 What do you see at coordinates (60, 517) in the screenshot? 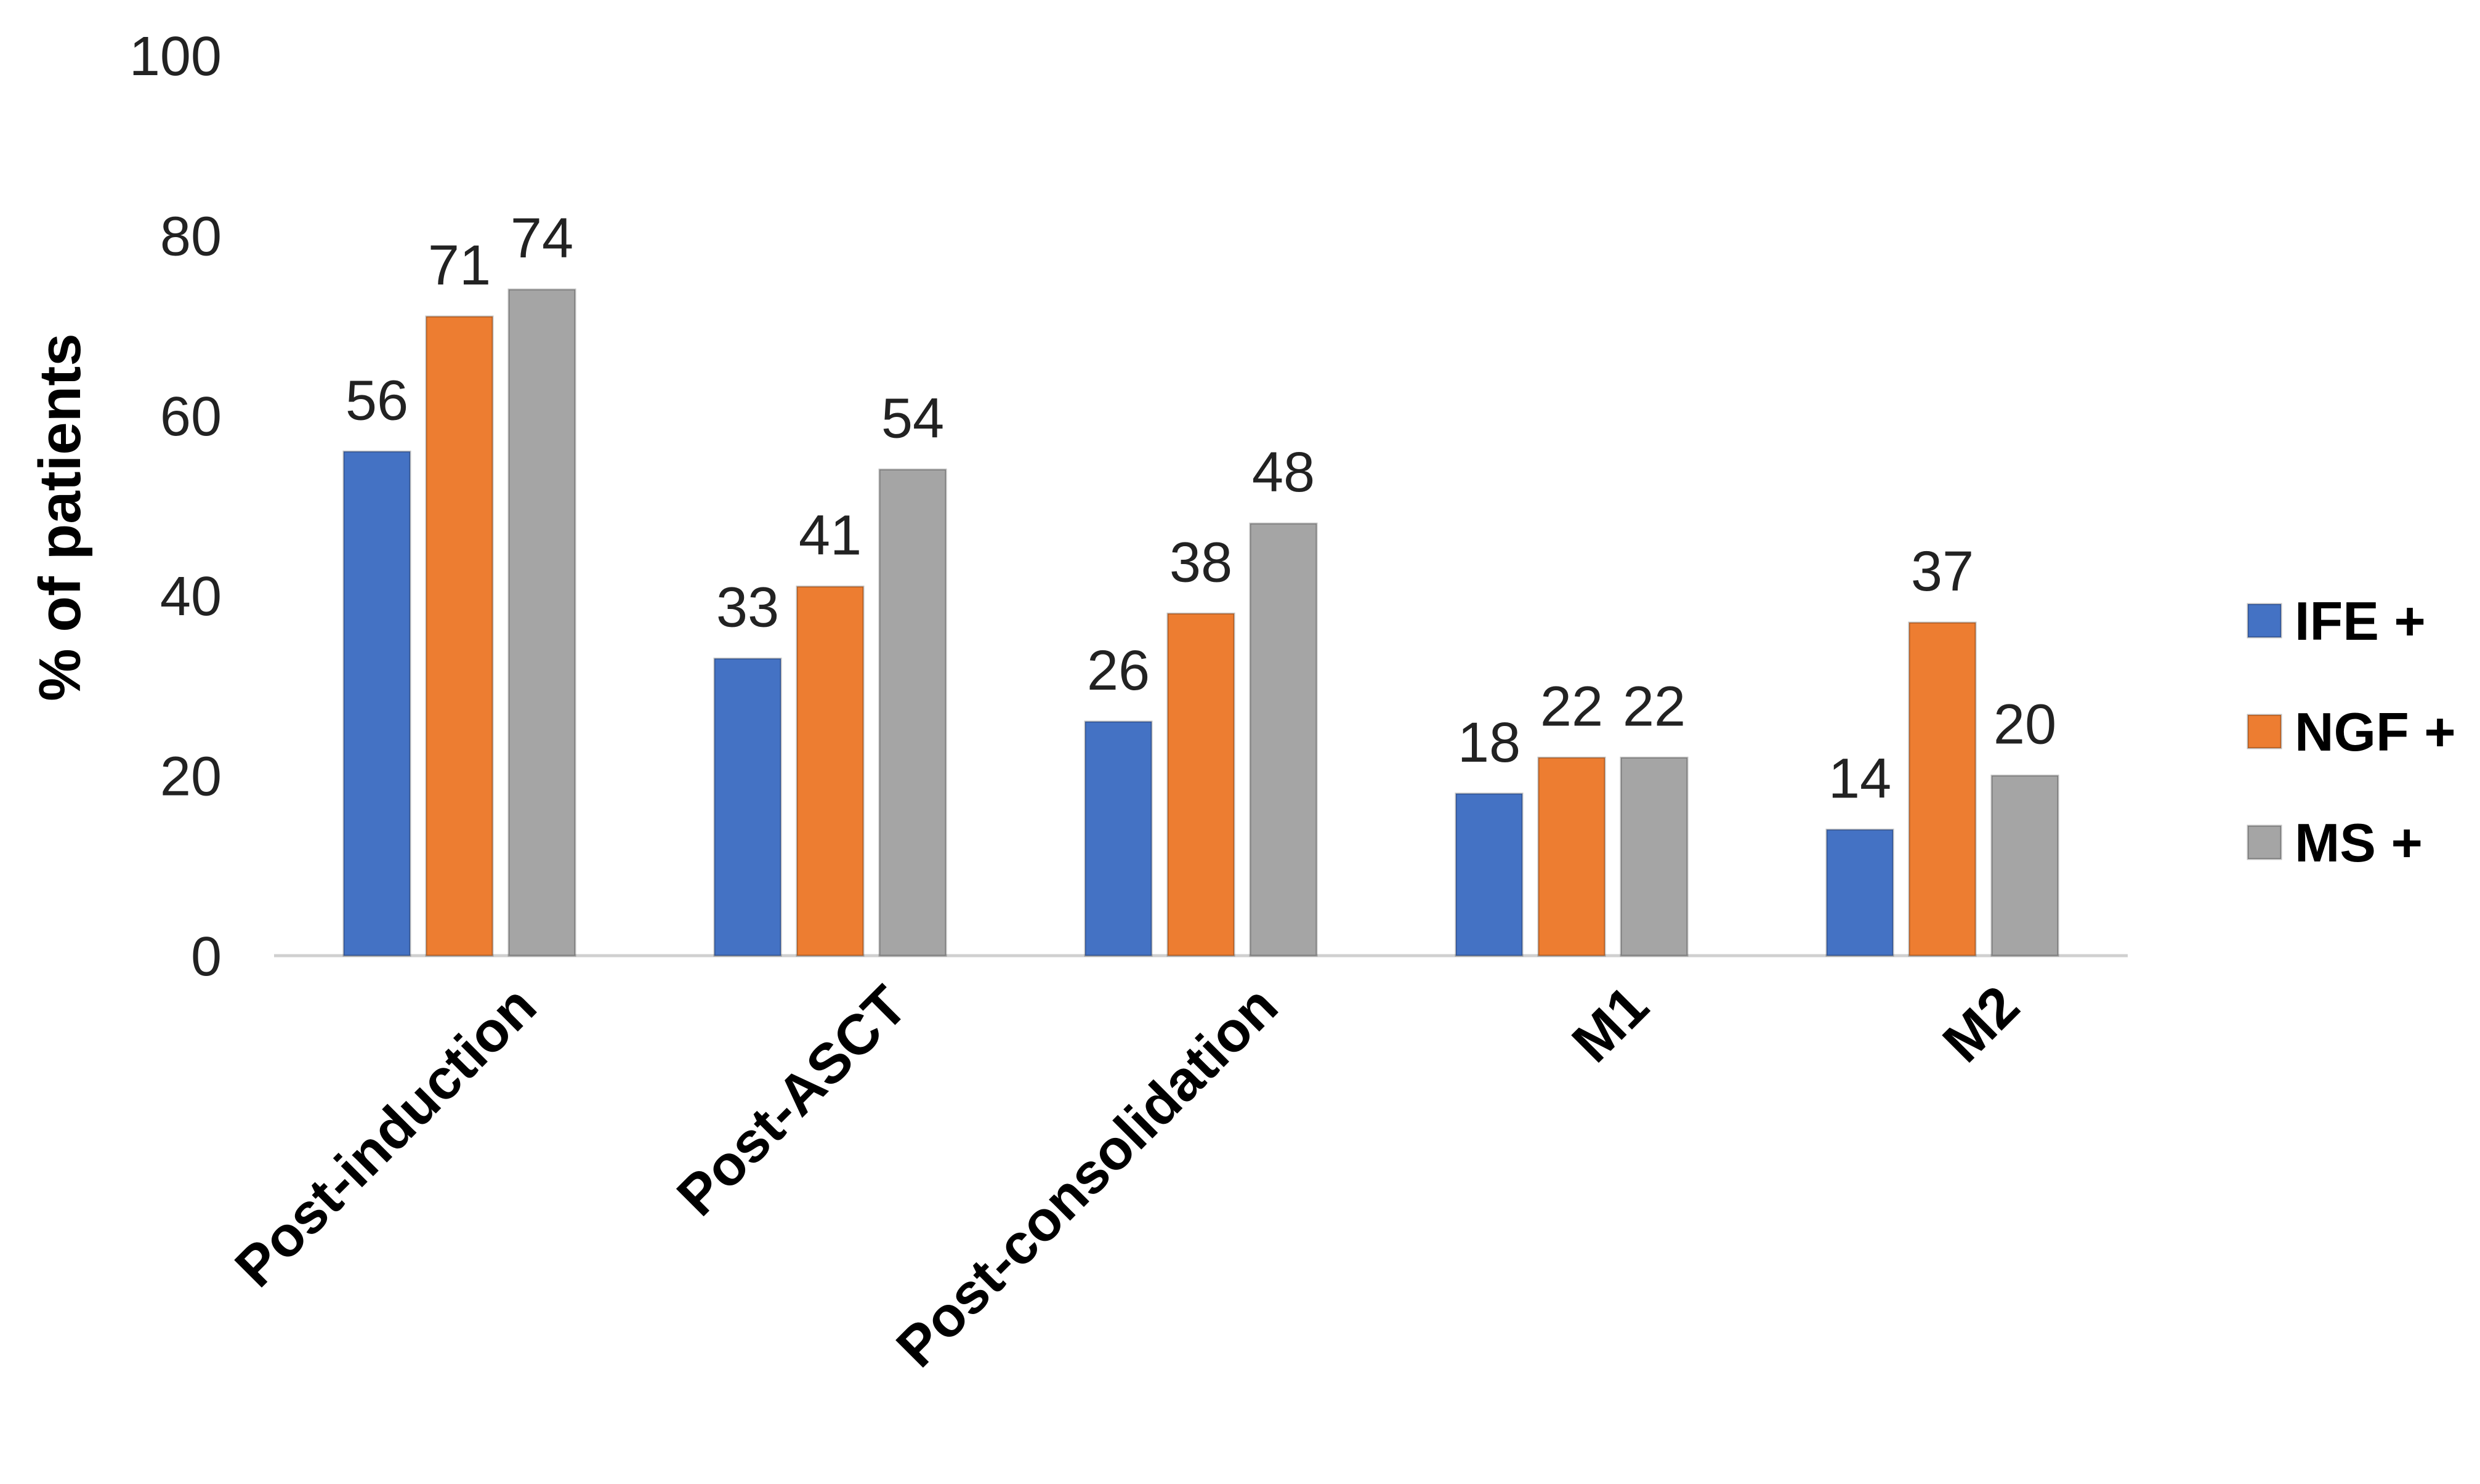
I see `y-axis-title: % of patients` at bounding box center [60, 517].